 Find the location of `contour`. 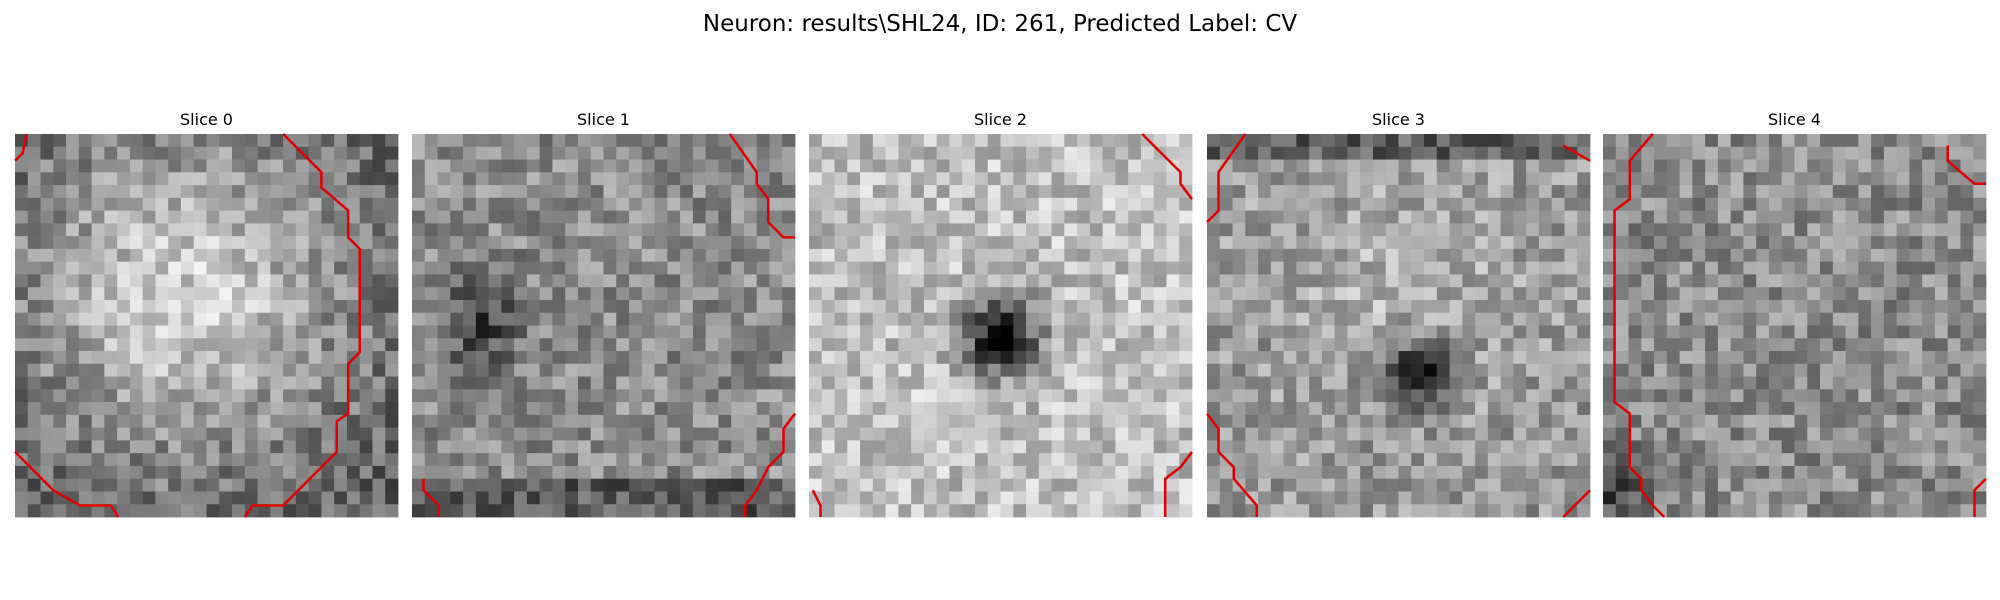

contour is located at coordinates (1576, 153).